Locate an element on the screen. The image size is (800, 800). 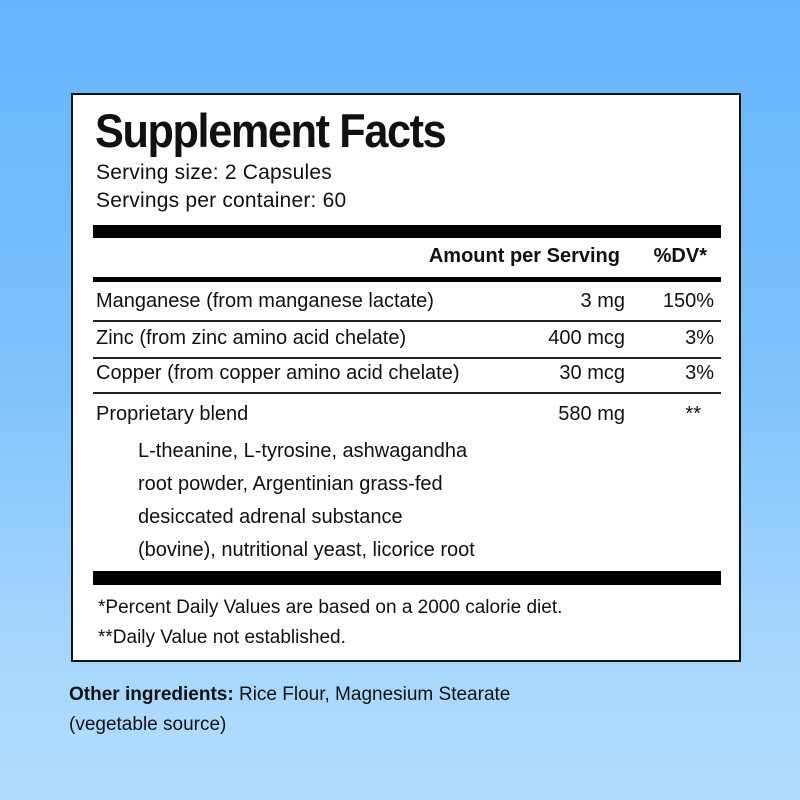
serving-size: Serving size: 2 Capsules is located at coordinates (214, 172).